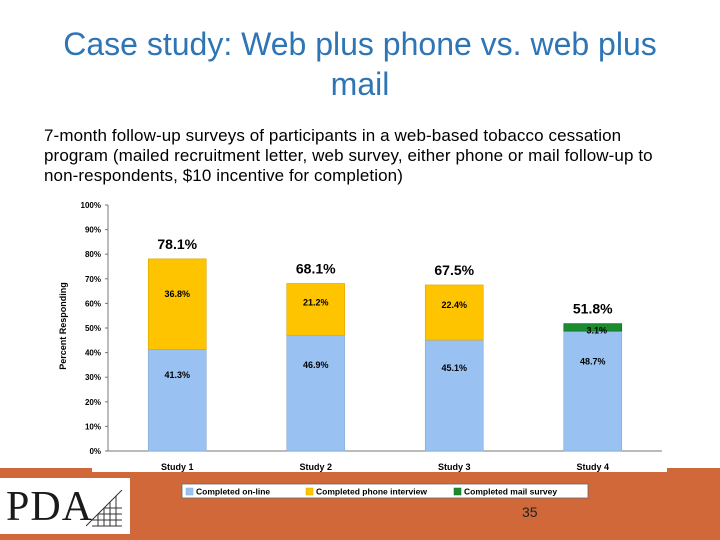 The width and height of the screenshot is (720, 540). Describe the element at coordinates (91, 205) in the screenshot. I see `y-tick-label: 100%` at that location.